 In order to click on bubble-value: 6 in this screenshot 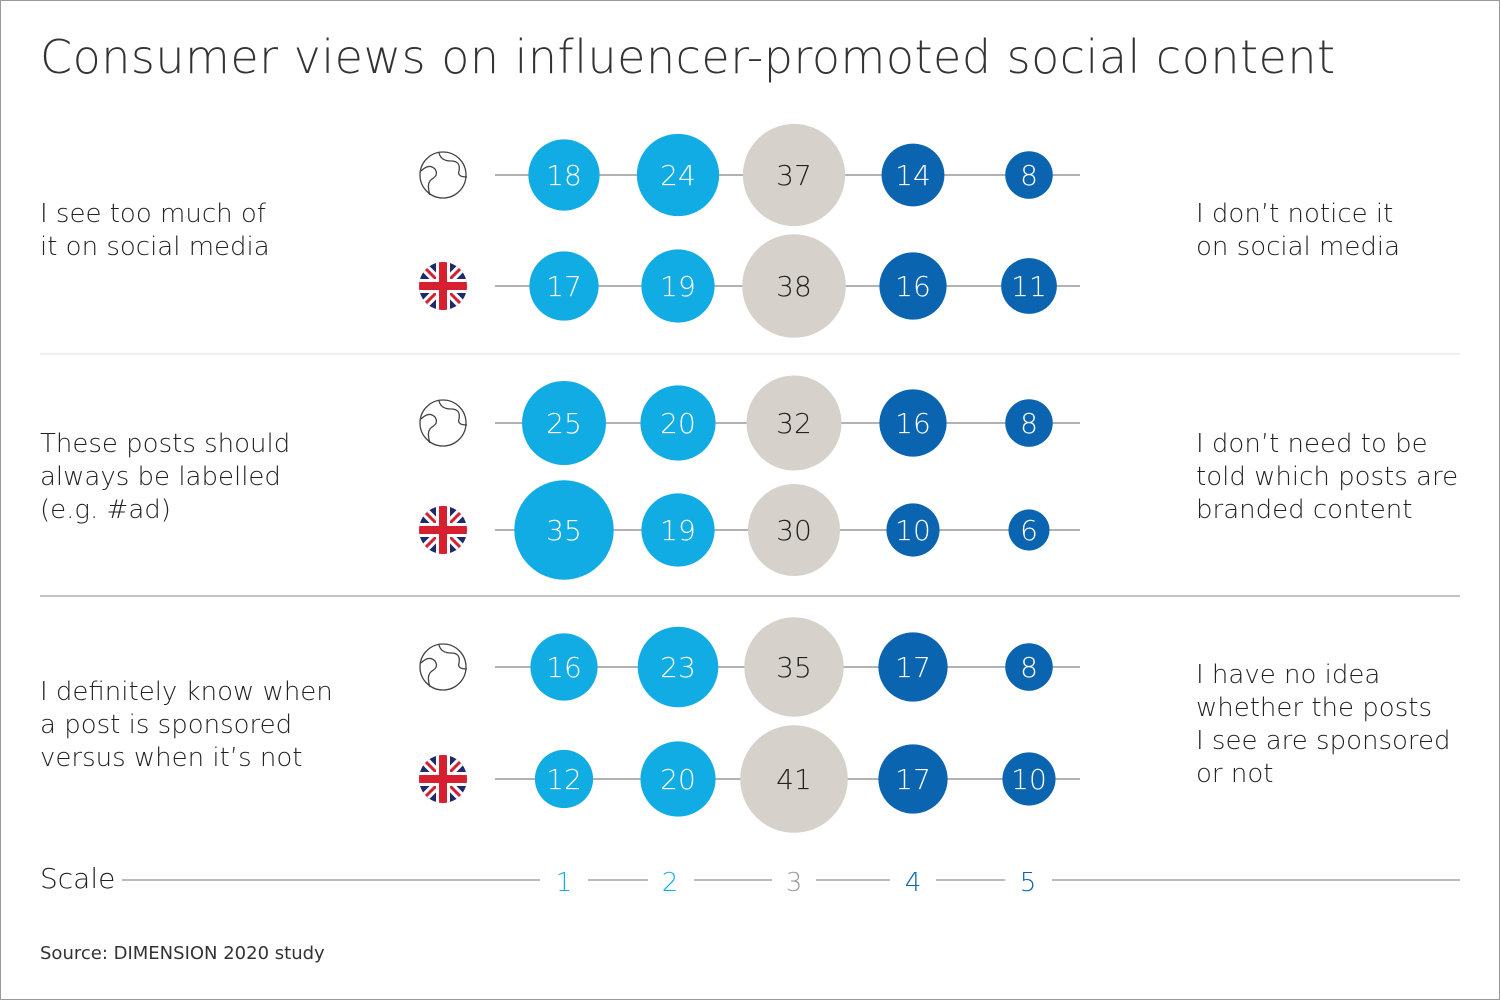, I will do `click(1029, 530)`.